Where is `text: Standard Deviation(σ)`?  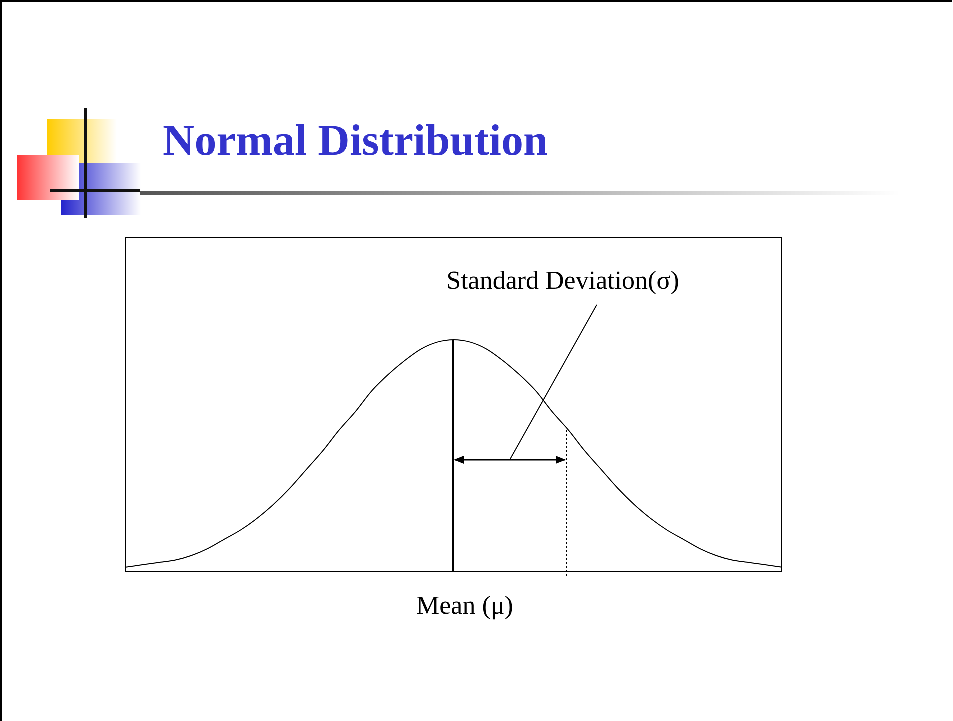
text: Standard Deviation(σ) is located at coordinates (563, 280).